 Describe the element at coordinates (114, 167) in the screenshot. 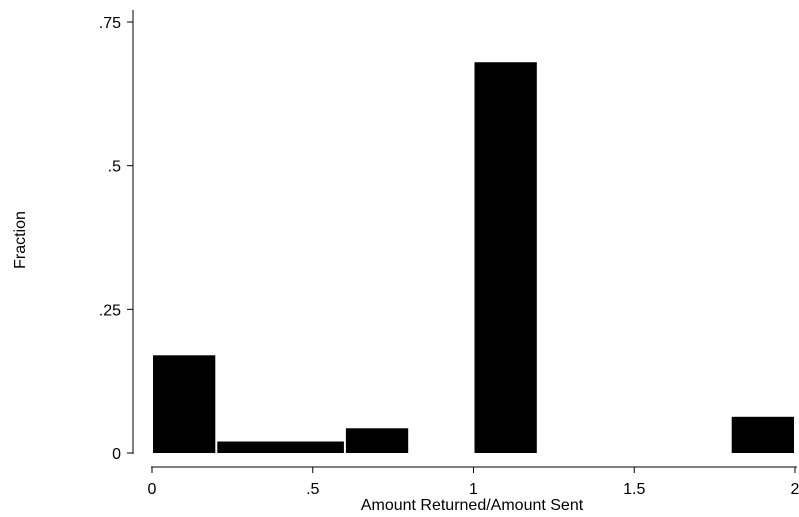

I see `y-tick-label-2: .5` at that location.